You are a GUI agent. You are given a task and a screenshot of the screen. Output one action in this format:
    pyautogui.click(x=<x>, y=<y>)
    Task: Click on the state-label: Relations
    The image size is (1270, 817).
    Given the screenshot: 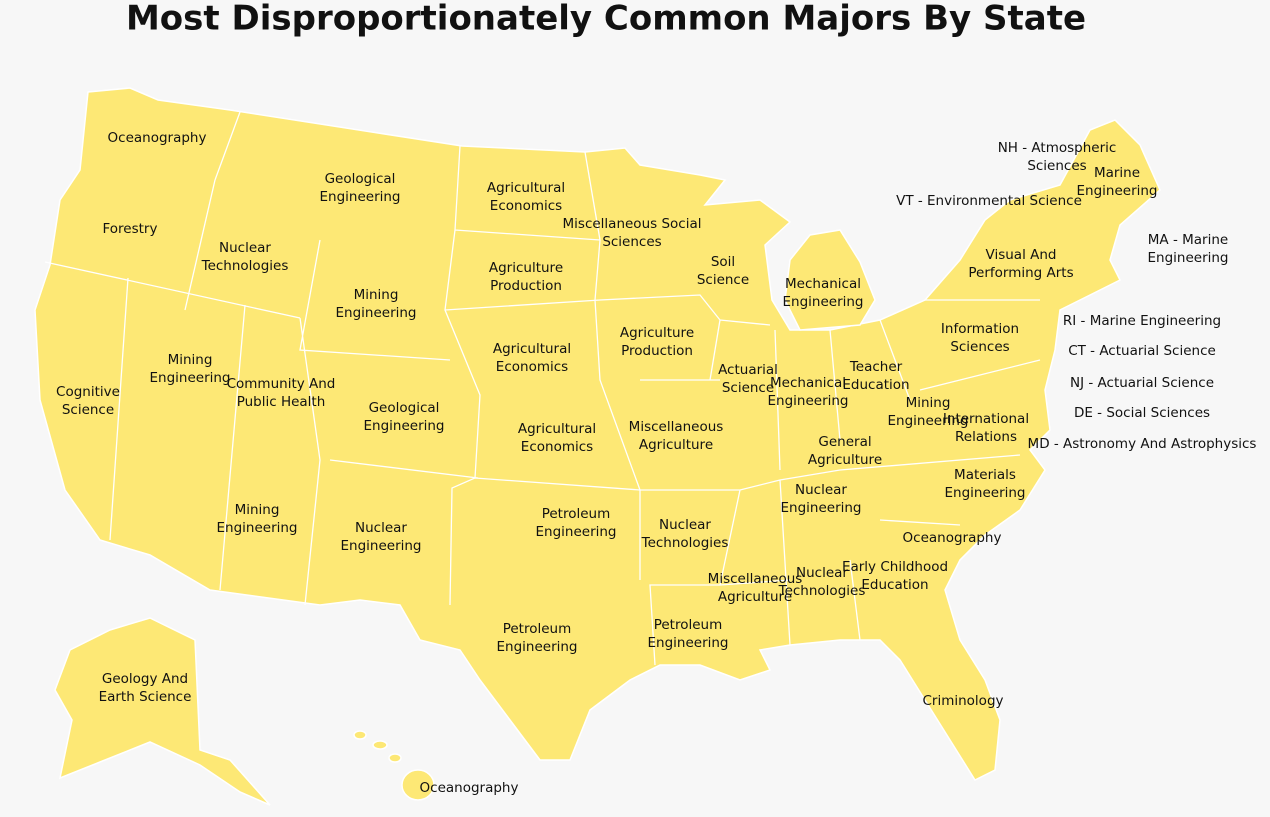 What is the action you would take?
    pyautogui.click(x=986, y=437)
    